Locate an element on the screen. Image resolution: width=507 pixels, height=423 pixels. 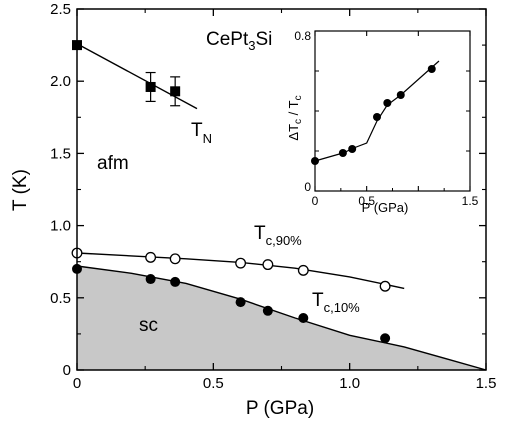
y-tick-label: 2.5 is located at coordinates (60, 9).